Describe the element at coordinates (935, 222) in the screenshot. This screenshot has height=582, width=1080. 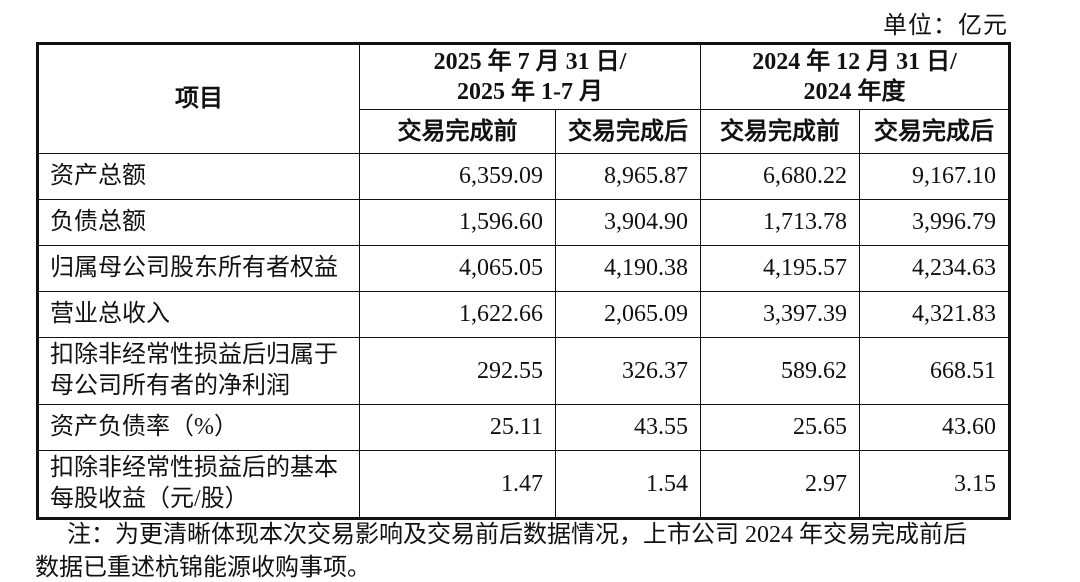
I see `row-value: 3,996.79` at that location.